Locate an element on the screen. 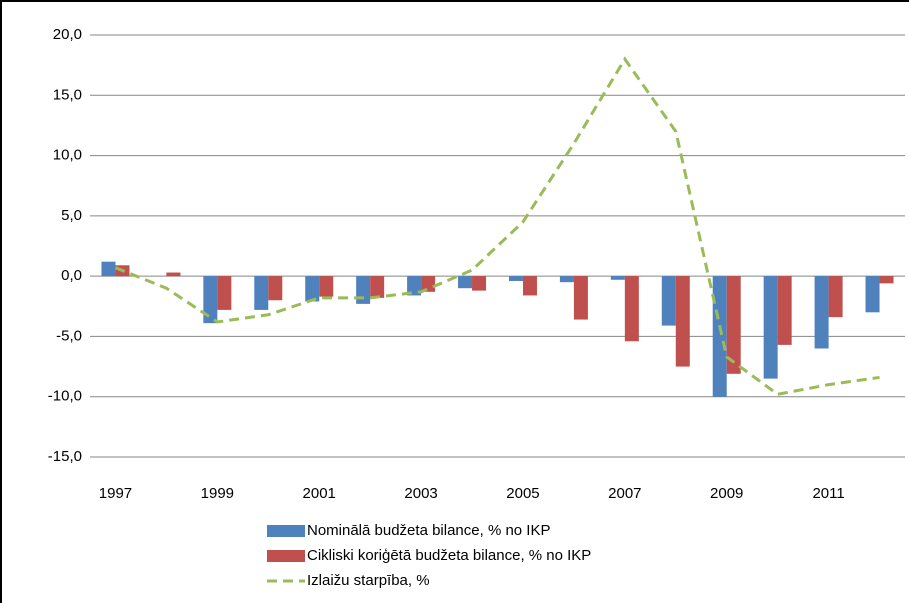  legend-label: Nominālā budžeta bilance, % no IKP is located at coordinates (428, 530).